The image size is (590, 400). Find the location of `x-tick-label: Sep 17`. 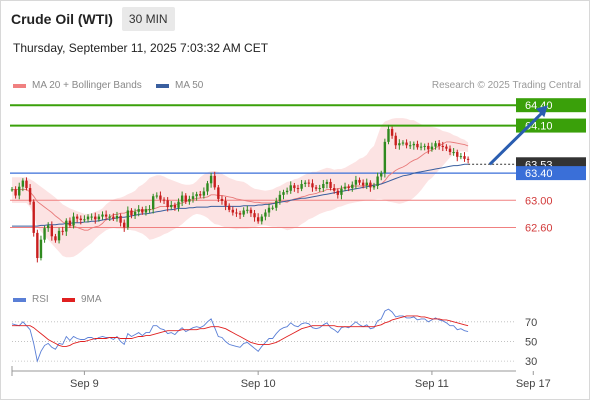

x-tick-label: Sep 17 is located at coordinates (533, 384).